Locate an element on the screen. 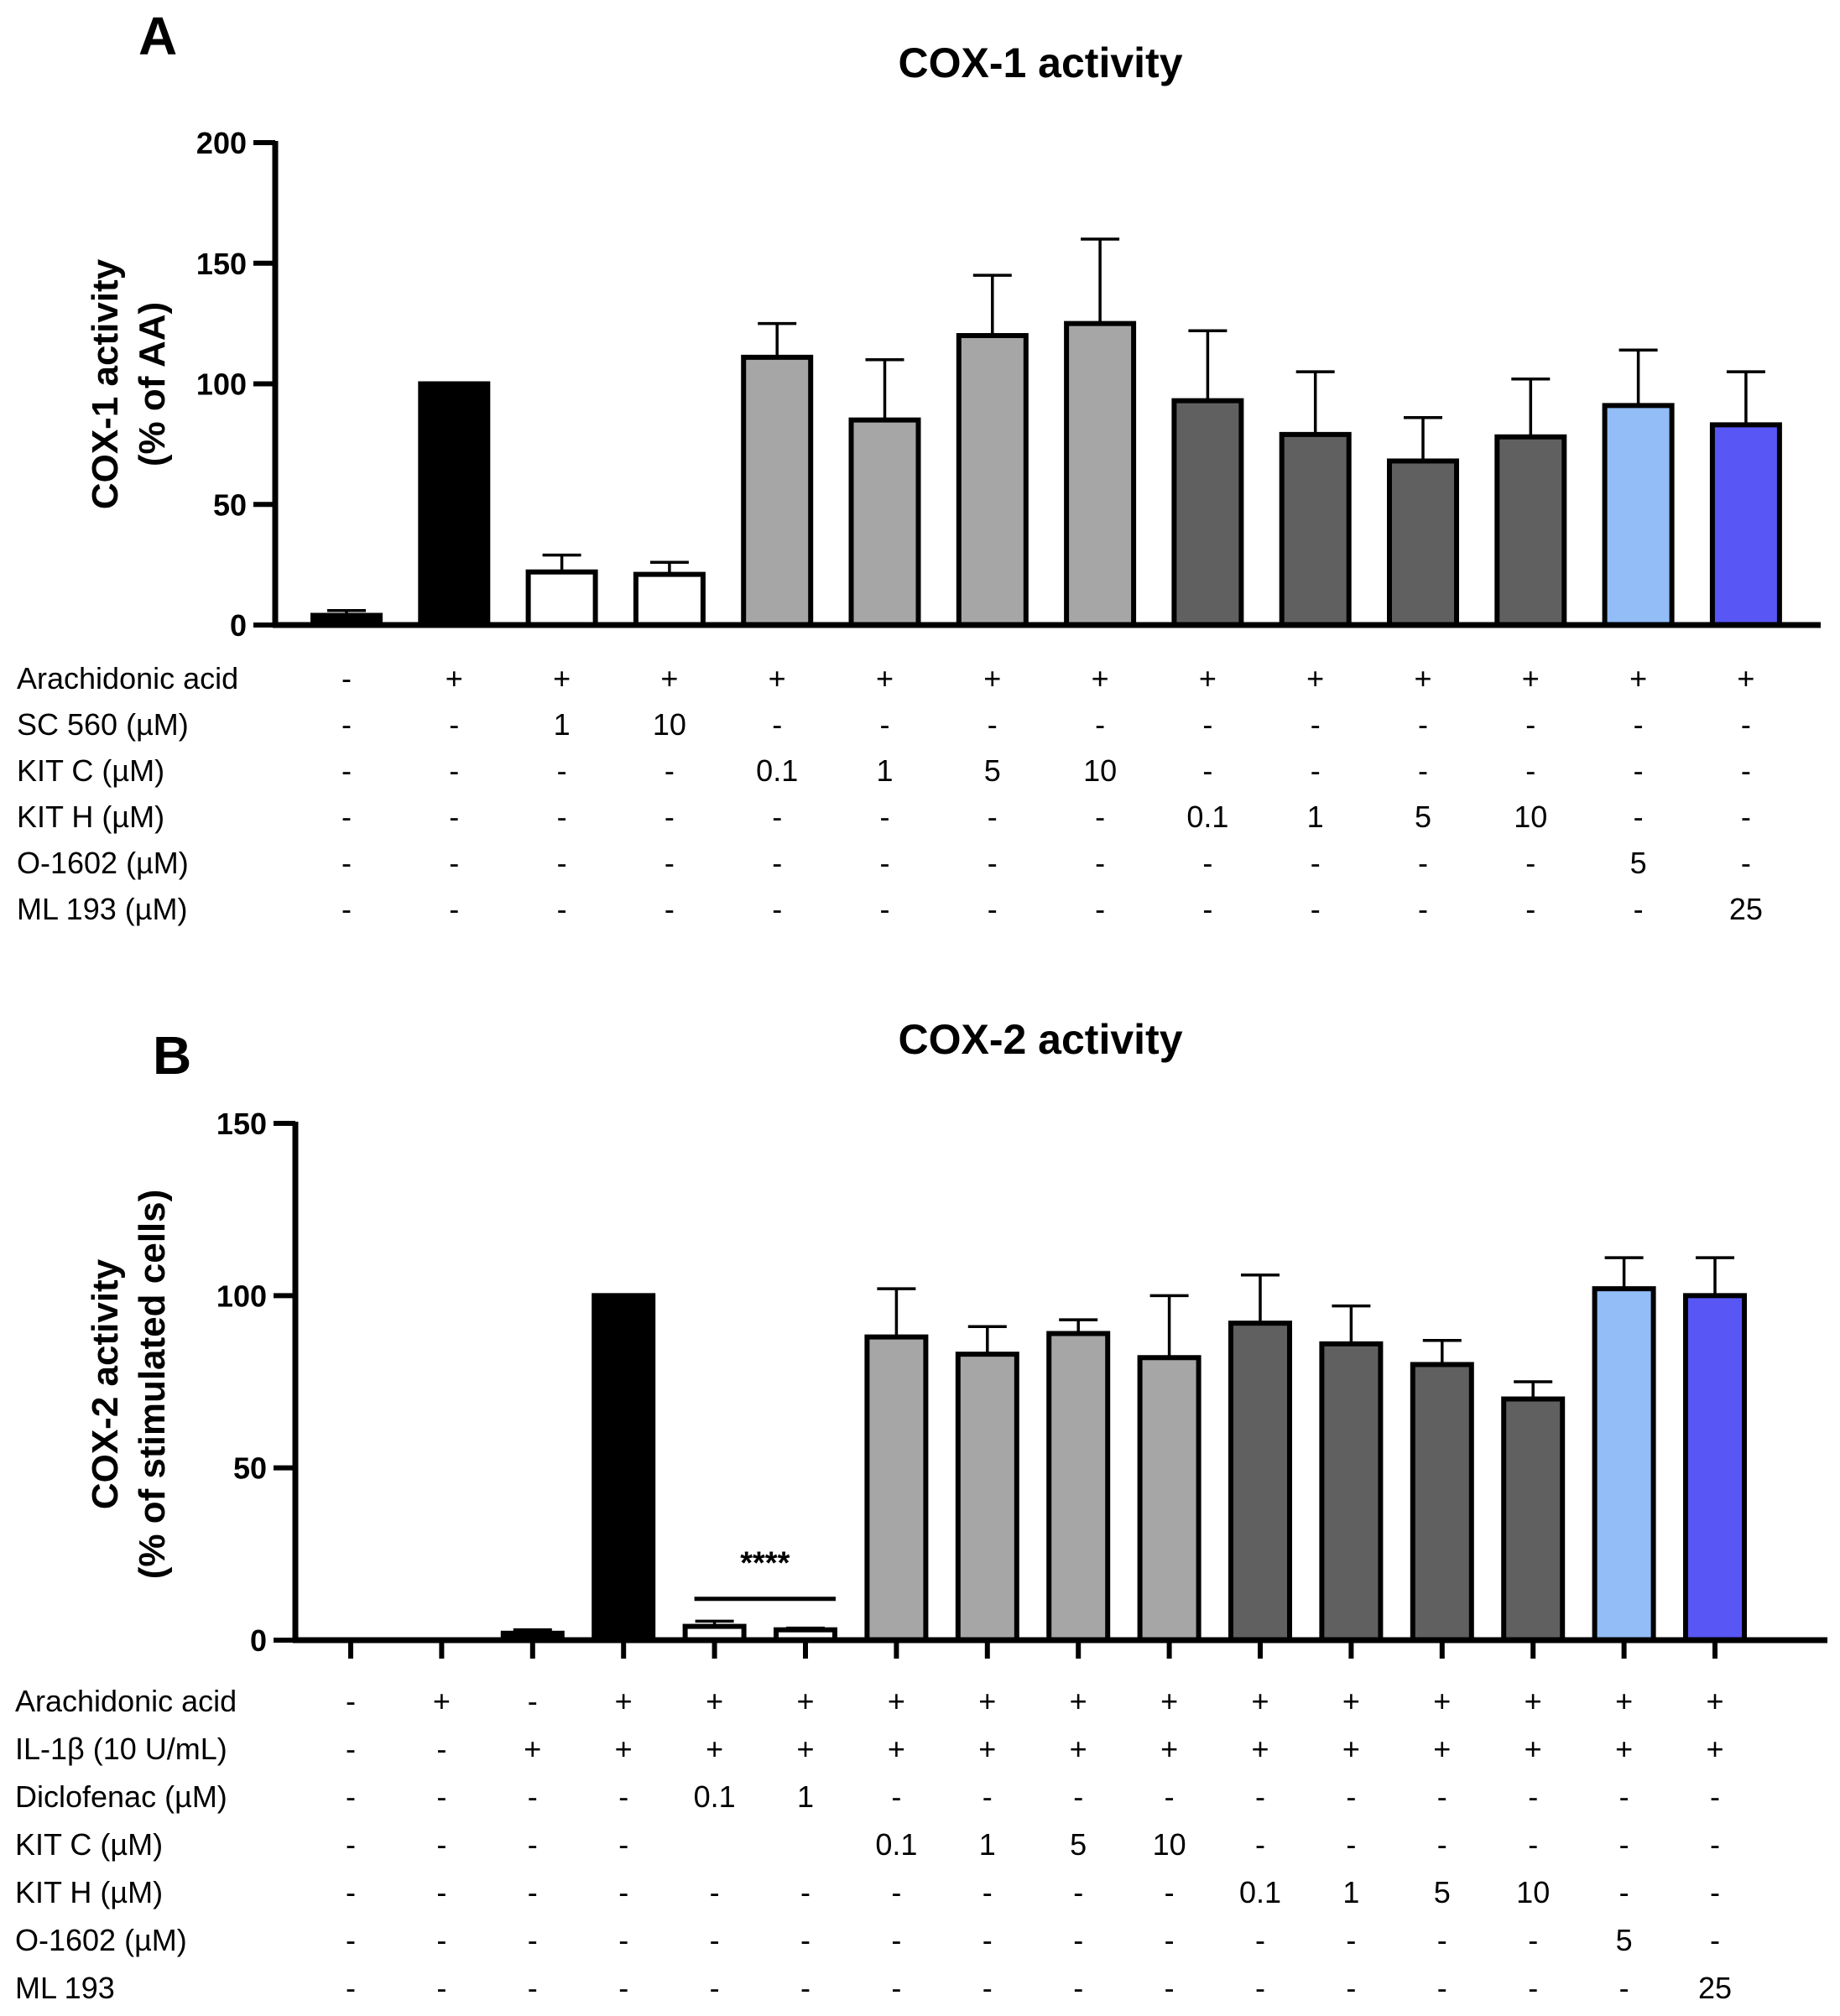  panel-a-y-tick-label: 100 is located at coordinates (221, 385).